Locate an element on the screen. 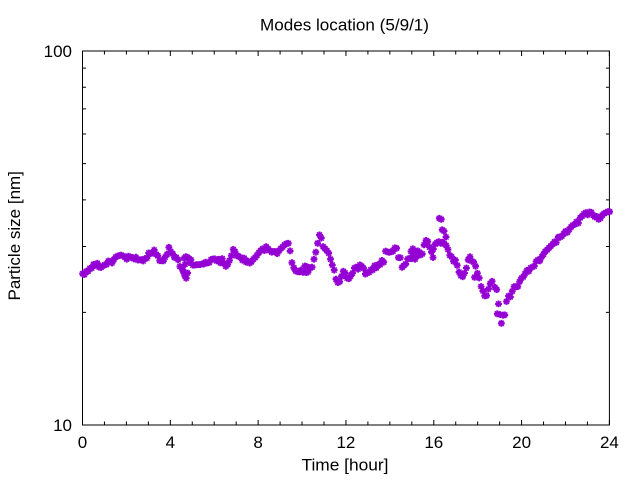 This screenshot has width=640, height=485. svg-text: 0 is located at coordinates (82, 442).